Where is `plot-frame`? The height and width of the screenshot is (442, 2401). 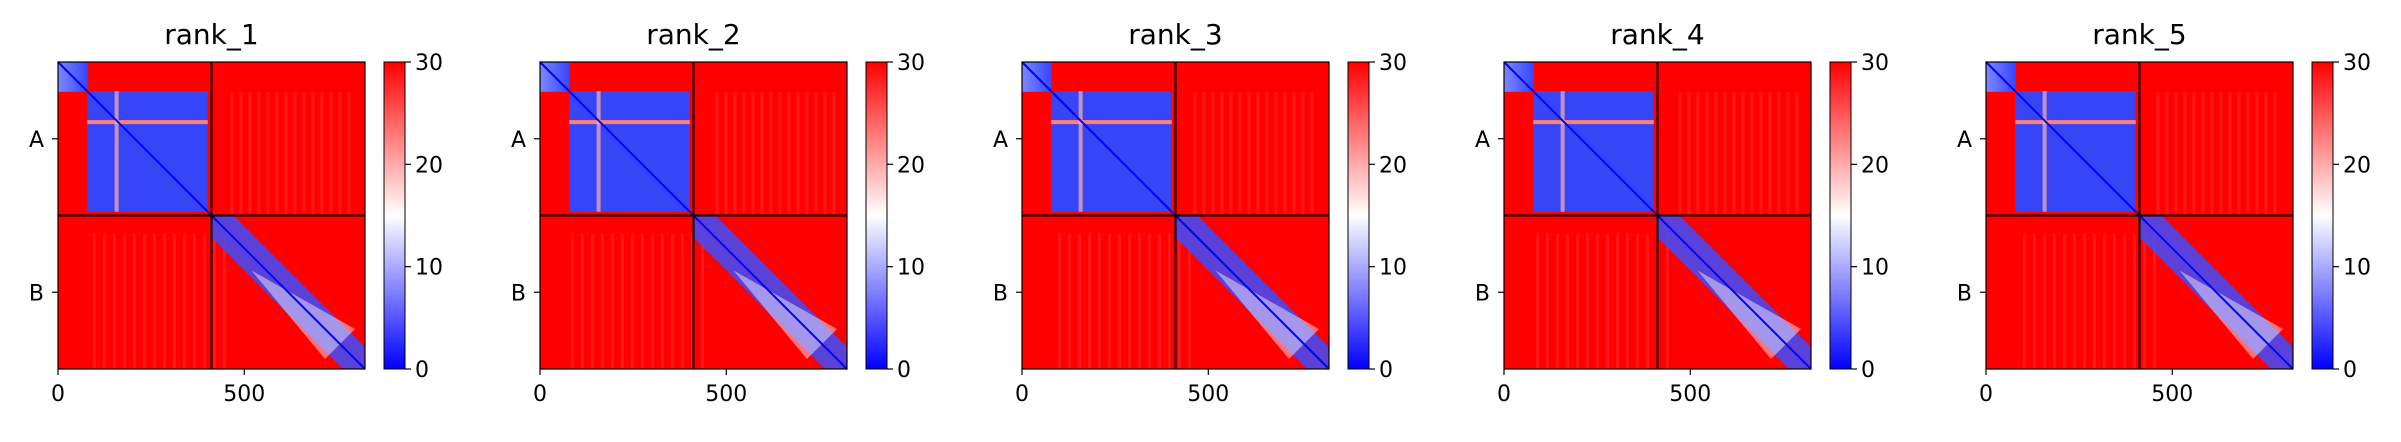
plot-frame is located at coordinates (1175, 215).